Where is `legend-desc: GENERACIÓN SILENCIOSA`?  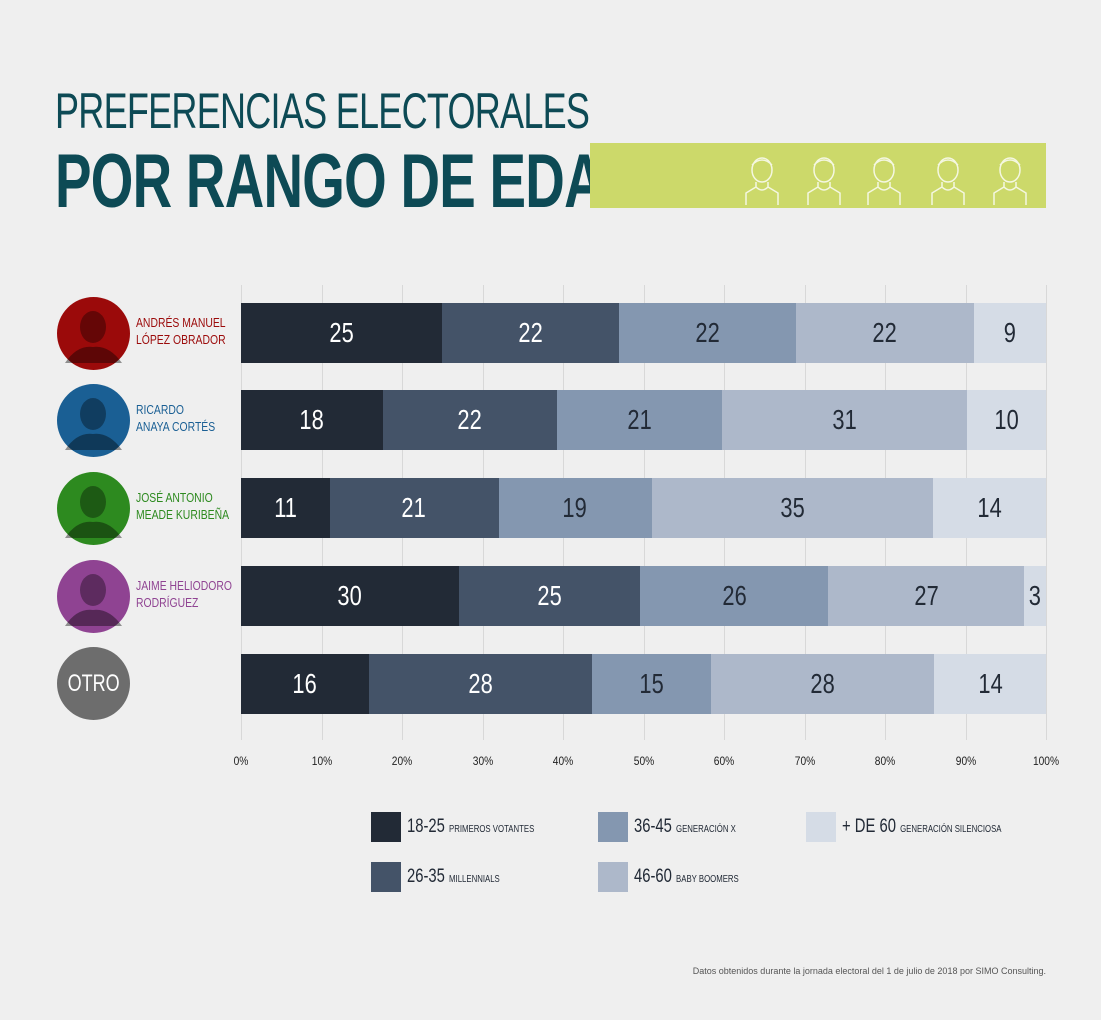 legend-desc: GENERACIÓN SILENCIOSA is located at coordinates (951, 829).